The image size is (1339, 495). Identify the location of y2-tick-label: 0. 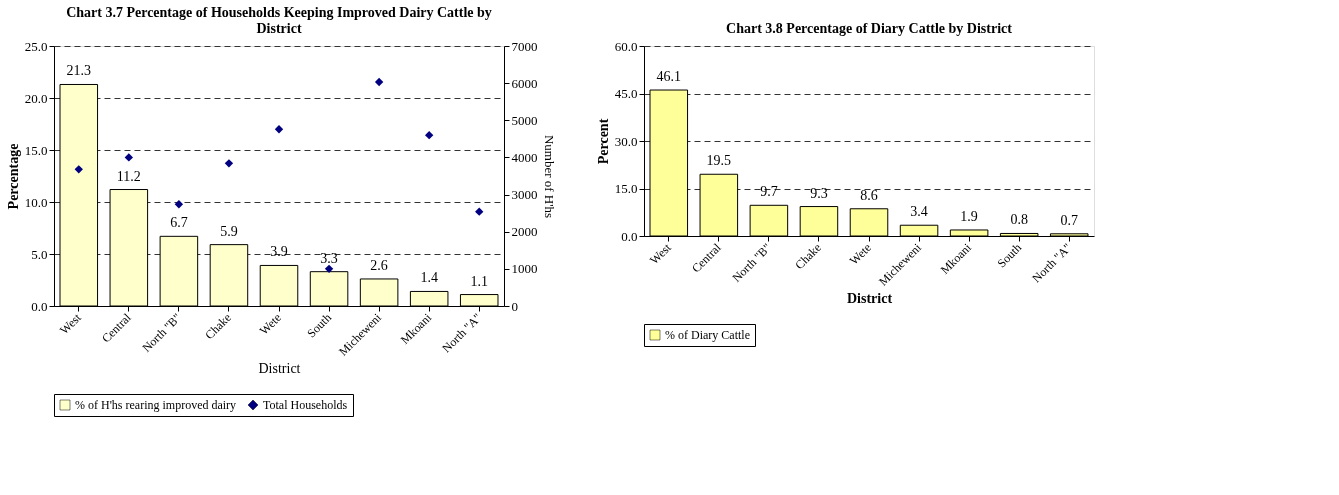
(514, 306).